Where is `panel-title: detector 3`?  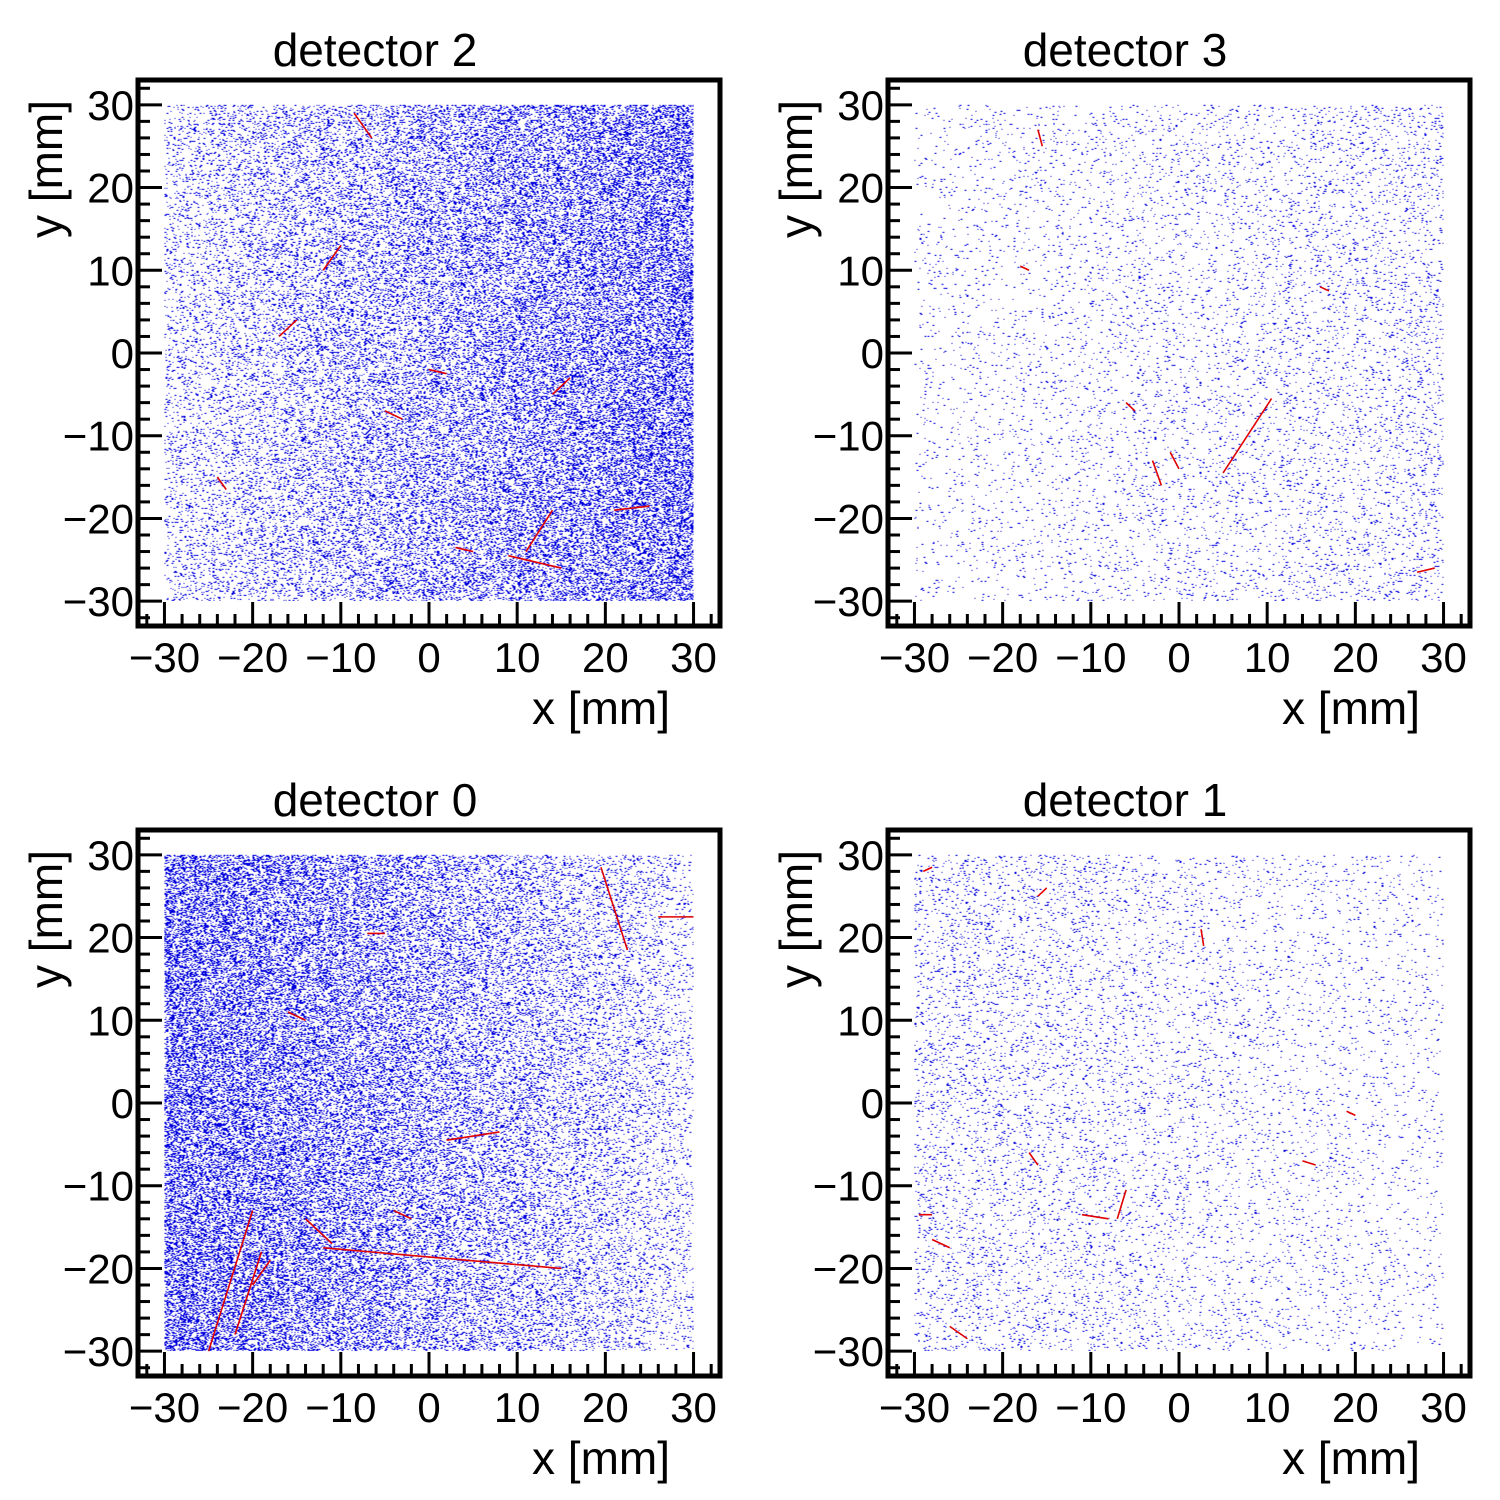 panel-title: detector 3 is located at coordinates (1125, 50).